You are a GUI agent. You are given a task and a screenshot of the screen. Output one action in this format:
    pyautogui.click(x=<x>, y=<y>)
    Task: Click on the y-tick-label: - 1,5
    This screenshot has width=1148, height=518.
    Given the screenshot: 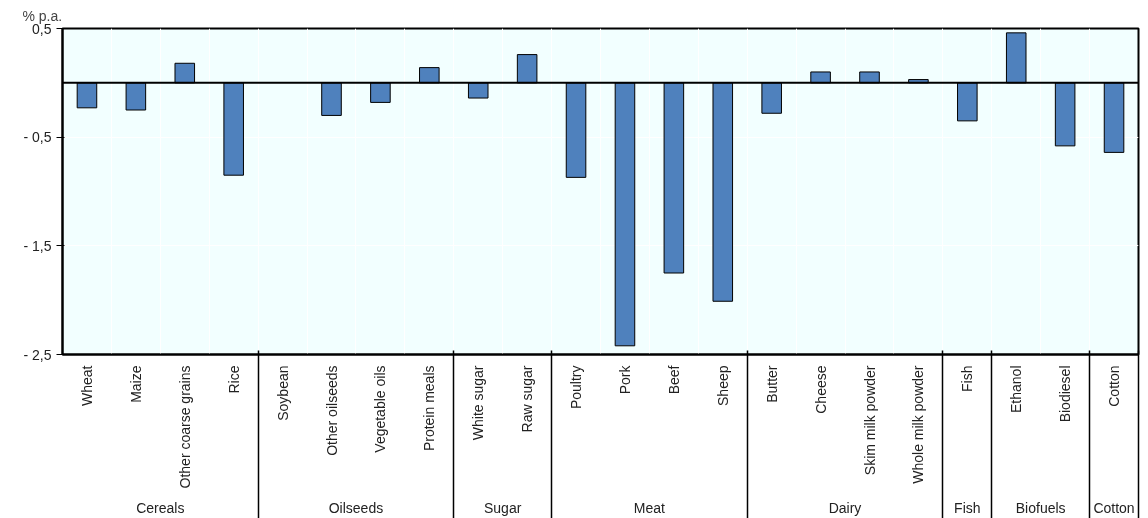 What is the action you would take?
    pyautogui.click(x=37, y=245)
    